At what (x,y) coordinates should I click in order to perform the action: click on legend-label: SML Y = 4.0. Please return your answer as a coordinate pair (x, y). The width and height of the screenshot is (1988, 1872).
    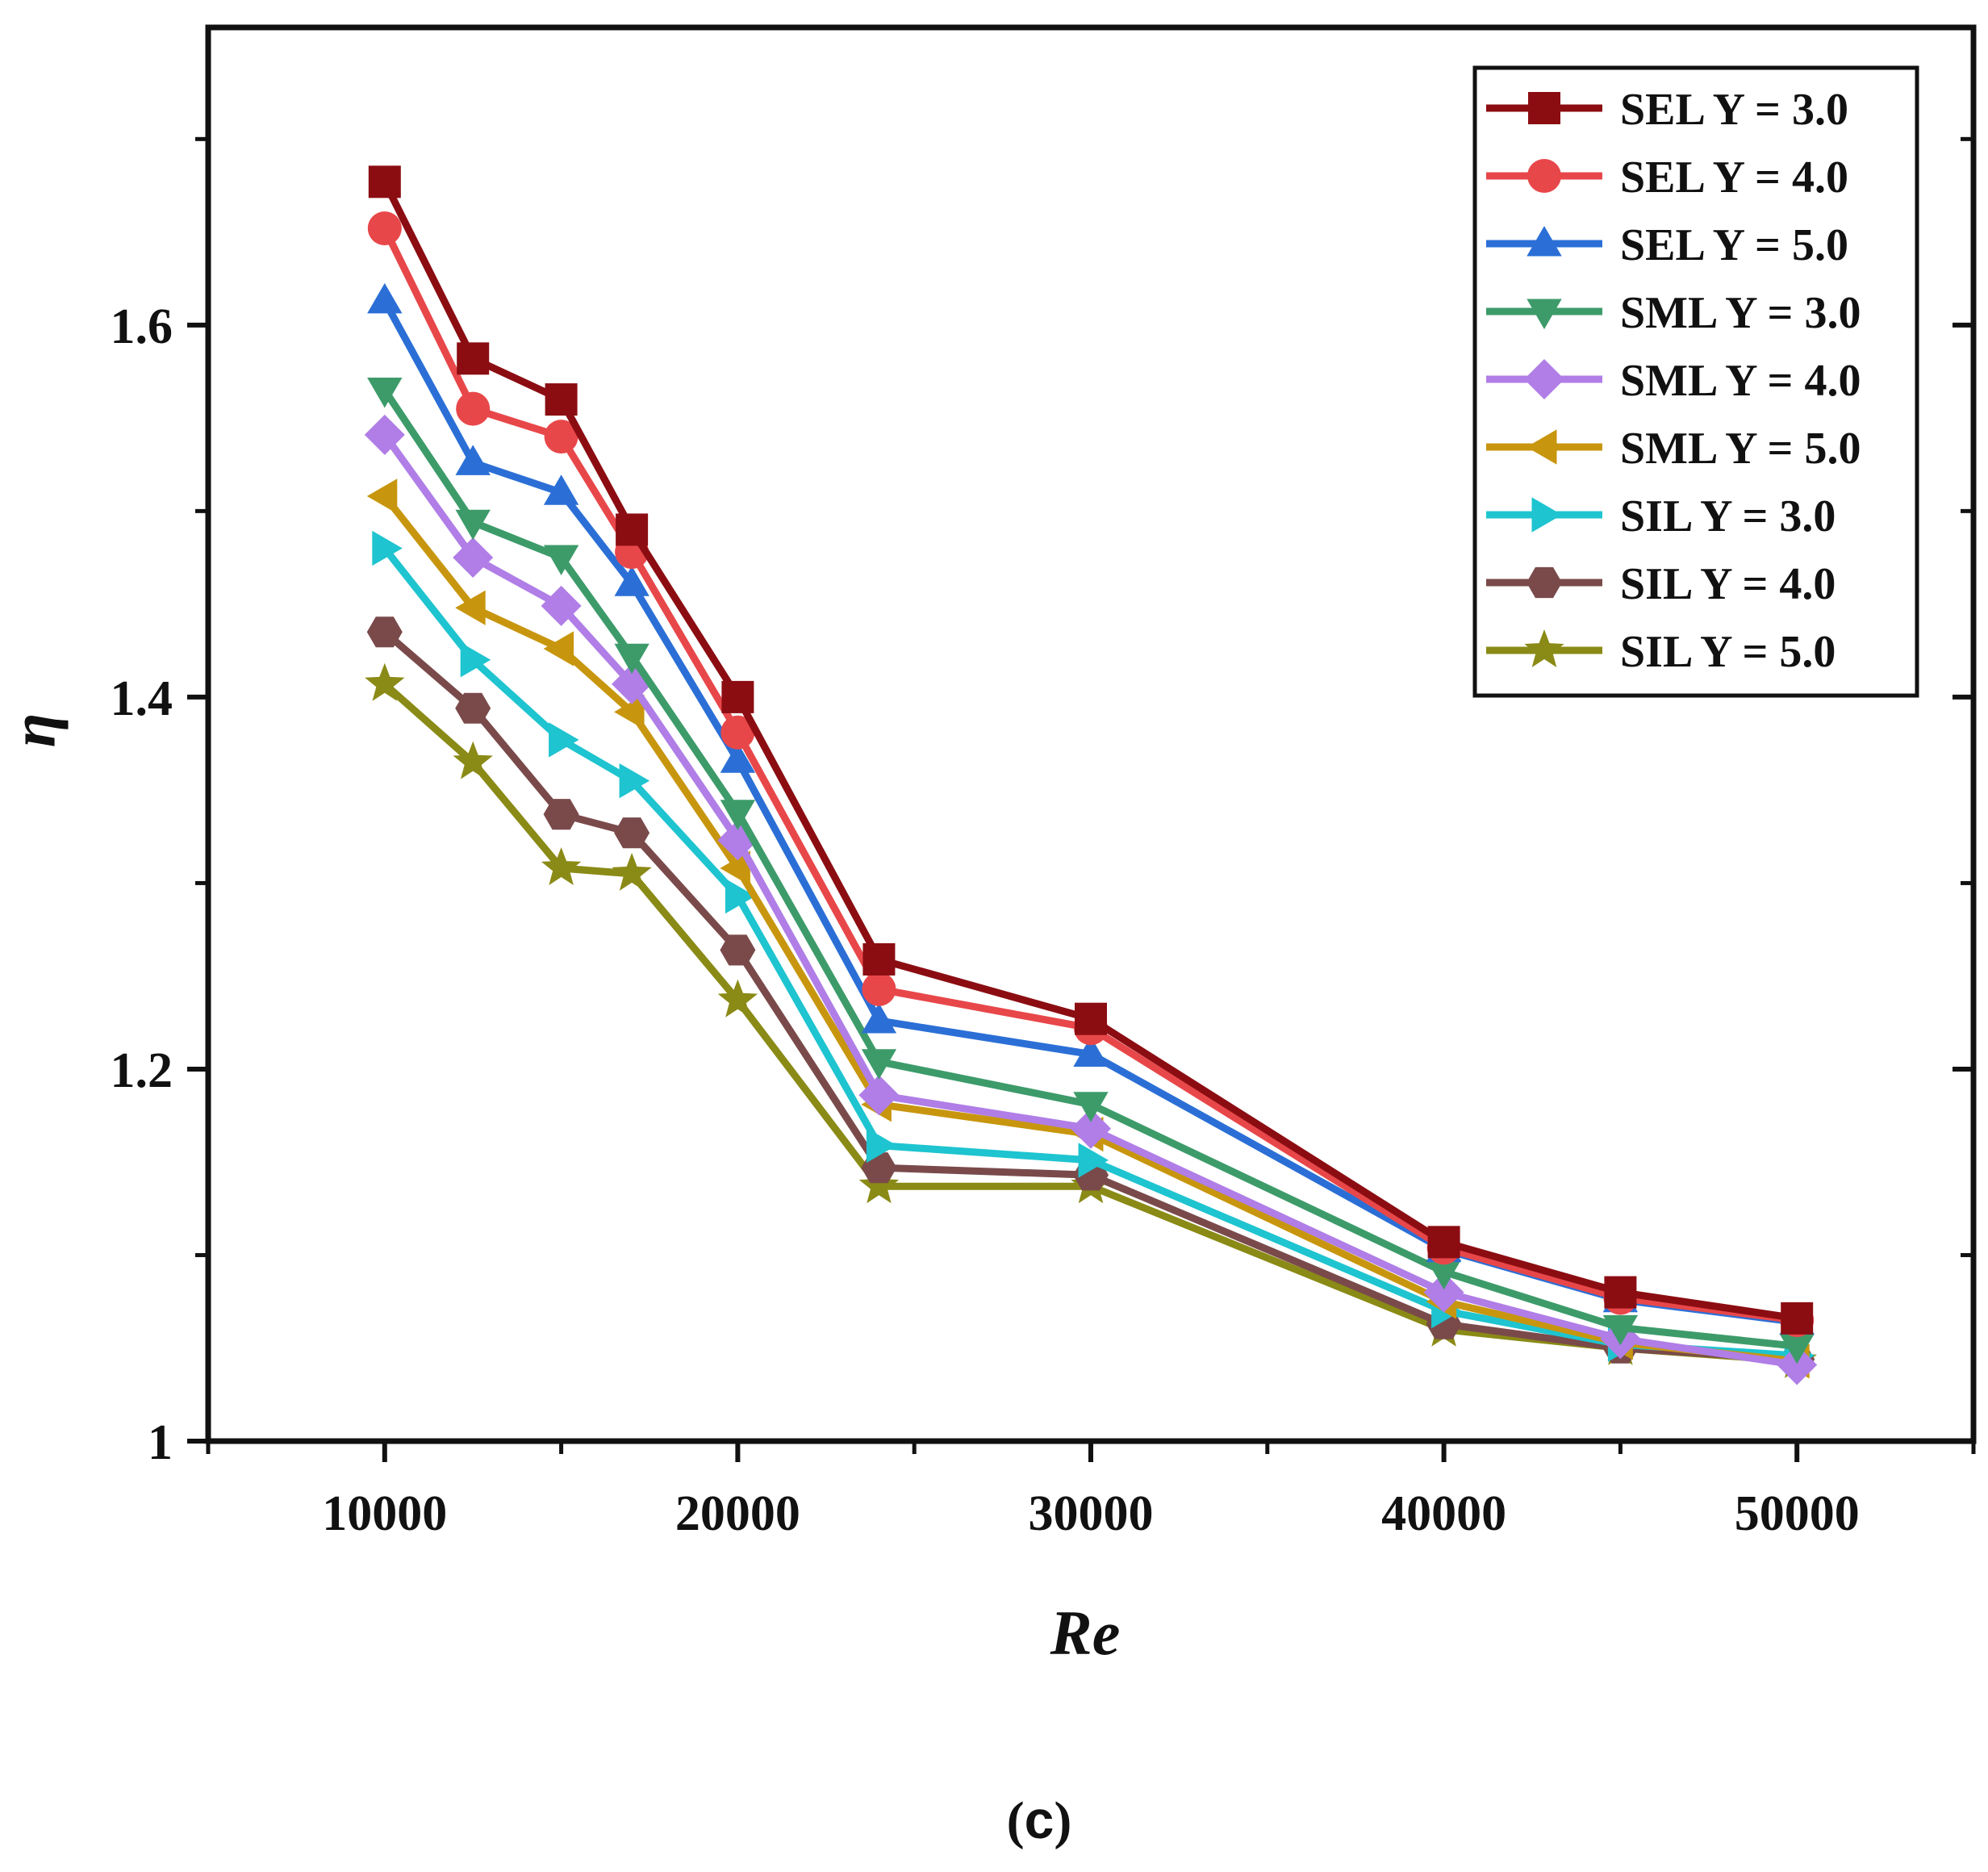
    Looking at the image, I should click on (1740, 381).